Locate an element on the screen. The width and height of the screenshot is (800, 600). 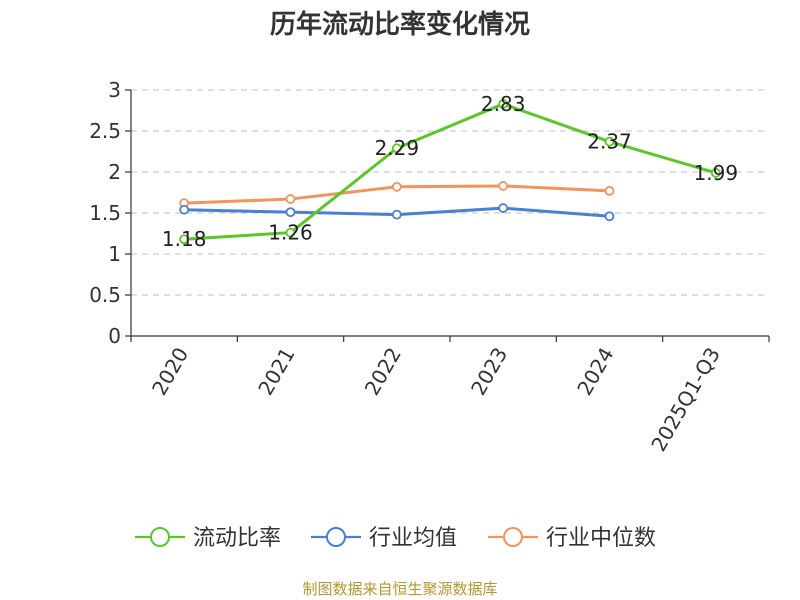
data-label: 2.37 is located at coordinates (609, 142).